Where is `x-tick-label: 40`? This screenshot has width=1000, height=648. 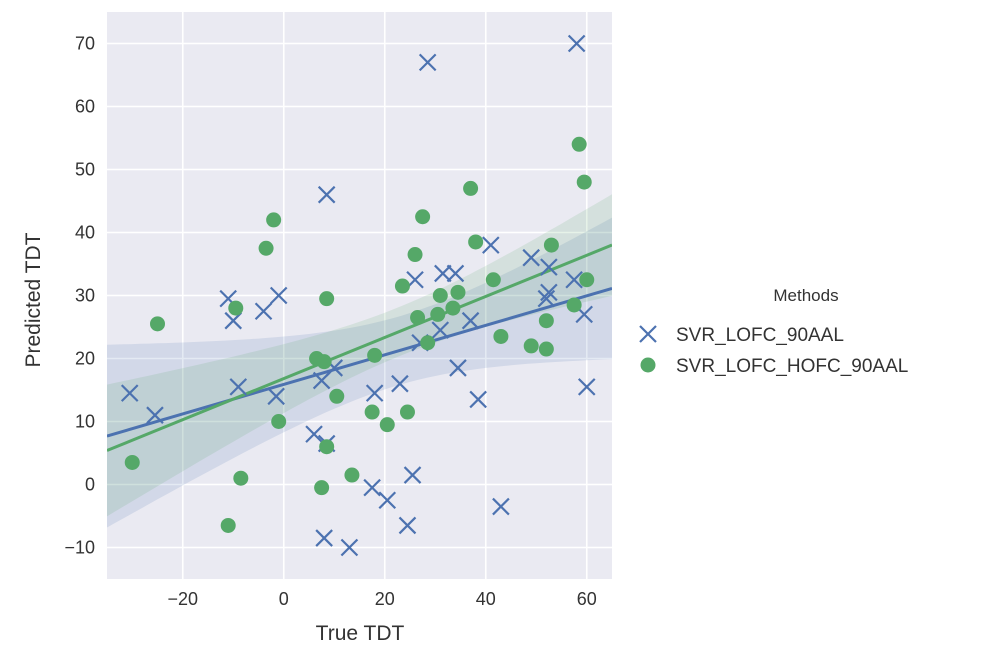
x-tick-label: 40 is located at coordinates (486, 599).